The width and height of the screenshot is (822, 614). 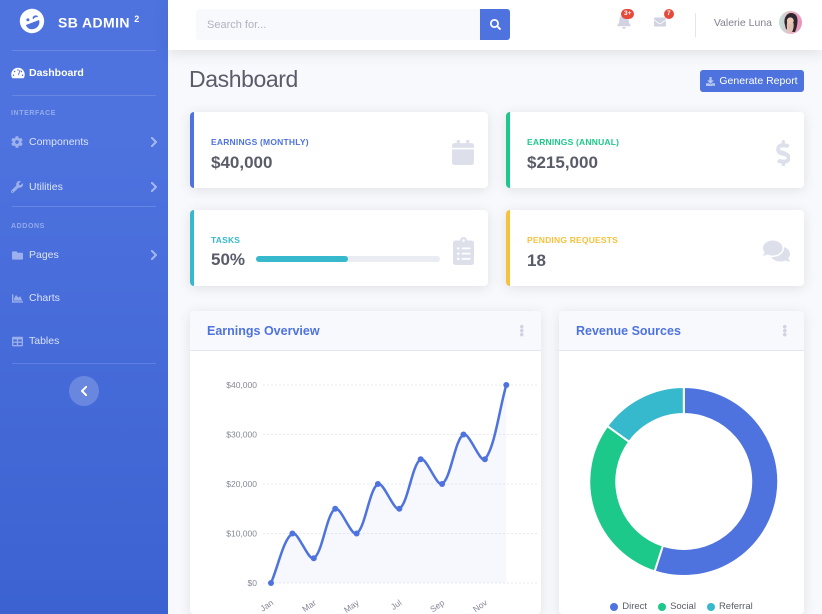 What do you see at coordinates (437, 605) in the screenshot?
I see `svg-text: Sep` at bounding box center [437, 605].